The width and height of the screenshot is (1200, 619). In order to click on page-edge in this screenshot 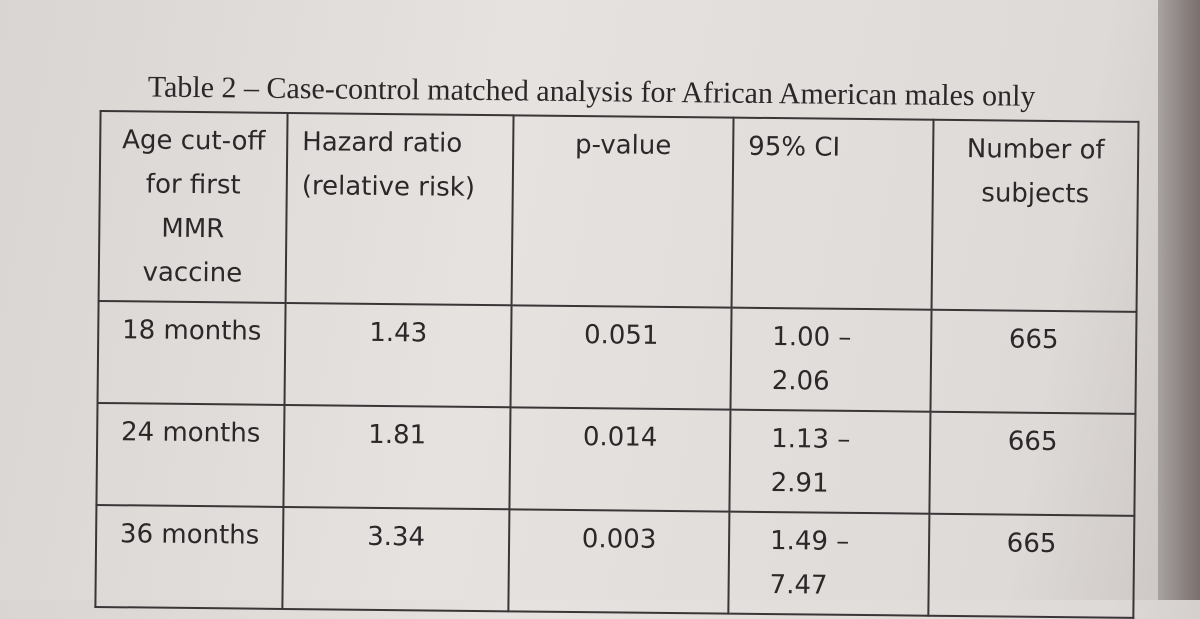, I will do `click(1179, 300)`.